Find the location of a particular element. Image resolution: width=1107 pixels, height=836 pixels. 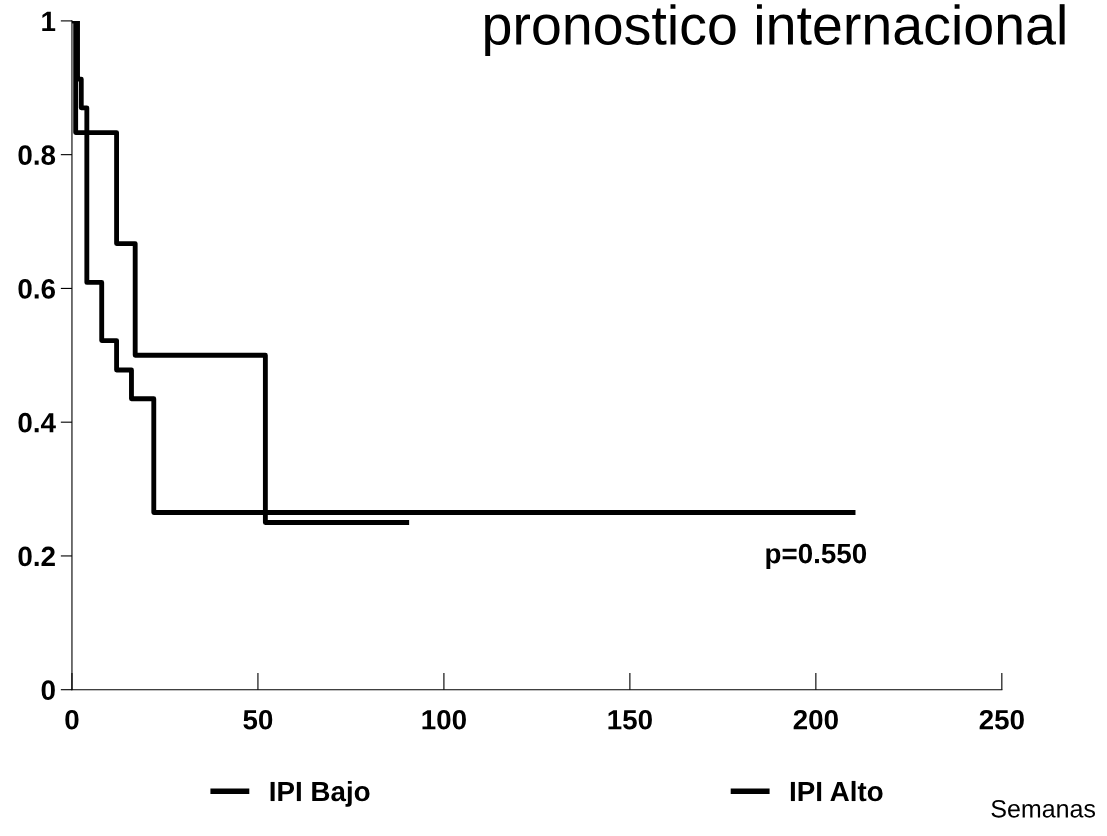

y-tick-label: 0 is located at coordinates (48, 690).